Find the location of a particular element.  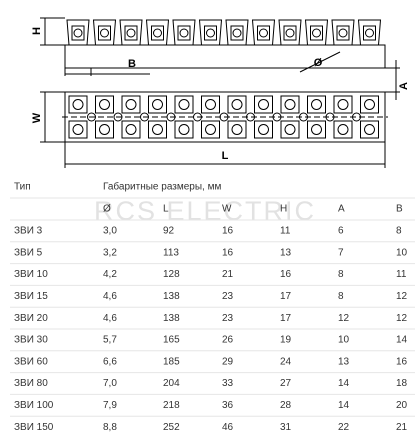

cell: 4,6 is located at coordinates (110, 318).